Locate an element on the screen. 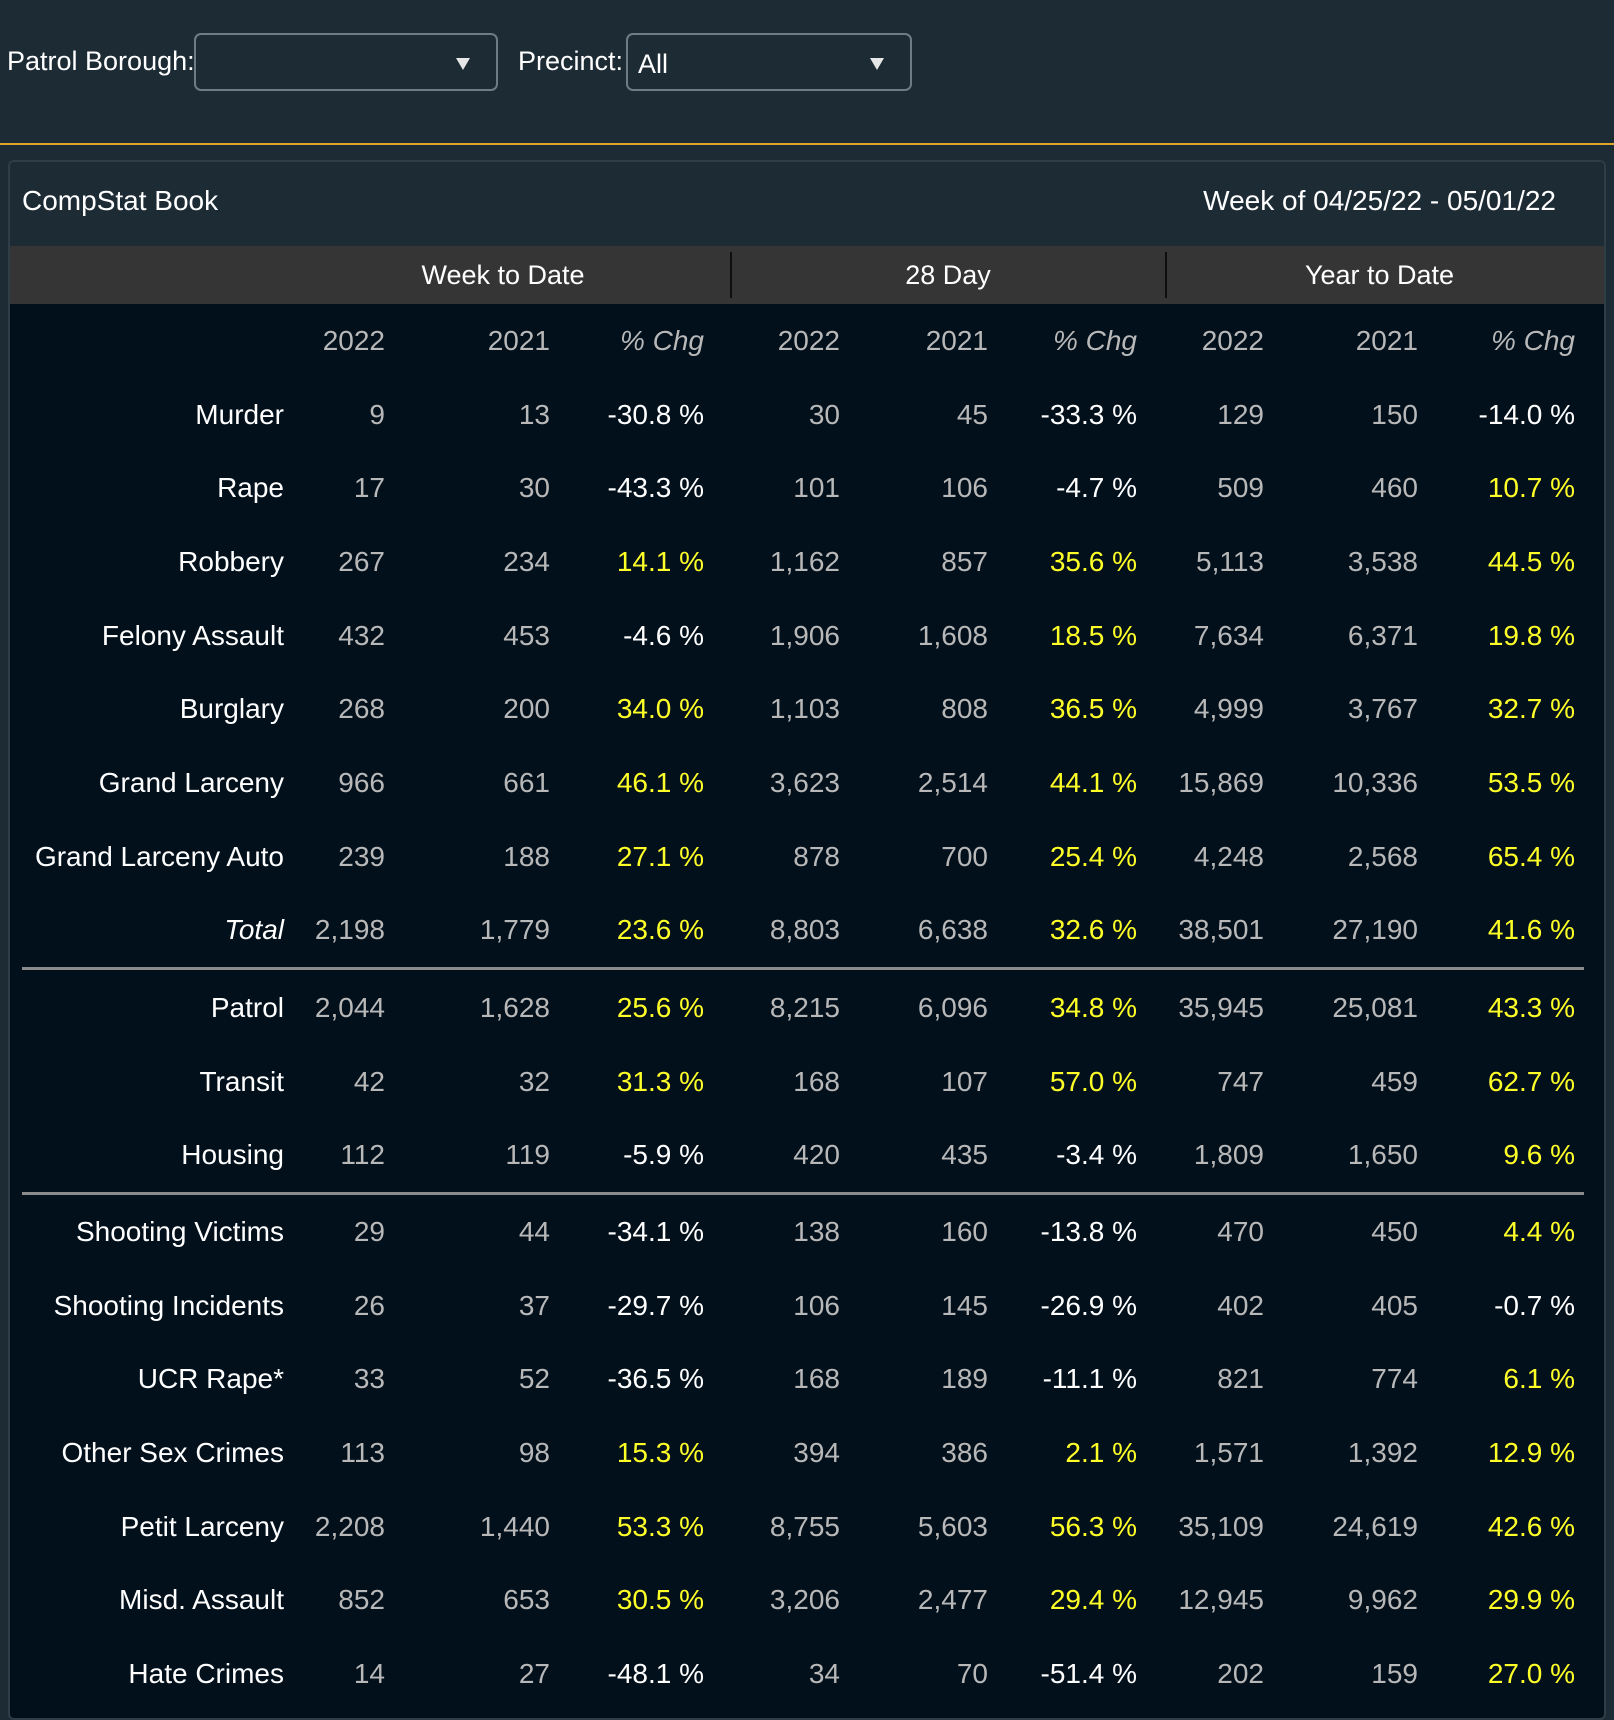  chevron-down-icon is located at coordinates (877, 64).